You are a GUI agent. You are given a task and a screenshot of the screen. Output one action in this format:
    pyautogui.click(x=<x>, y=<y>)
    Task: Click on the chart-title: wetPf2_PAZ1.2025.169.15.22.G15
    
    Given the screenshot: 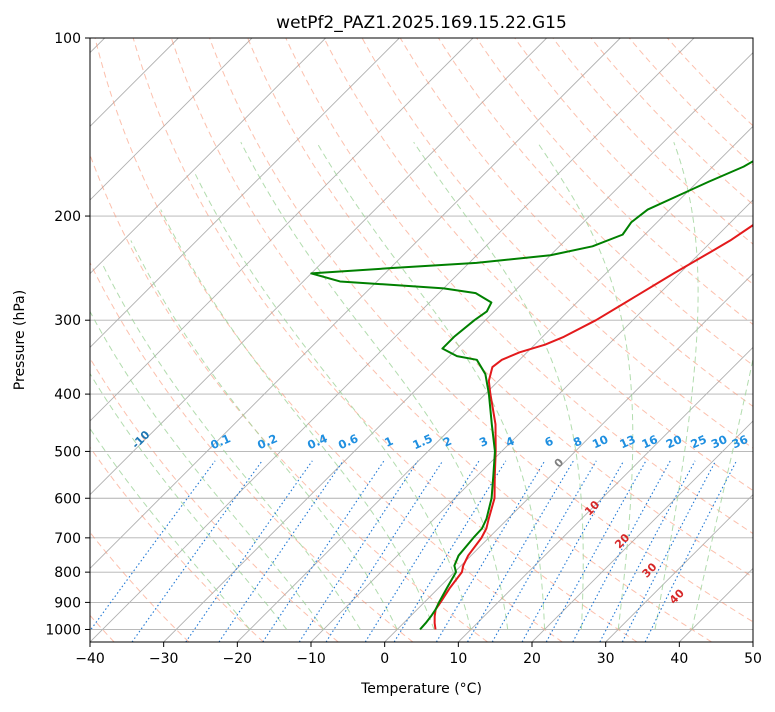 What is the action you would take?
    pyautogui.click(x=421, y=23)
    